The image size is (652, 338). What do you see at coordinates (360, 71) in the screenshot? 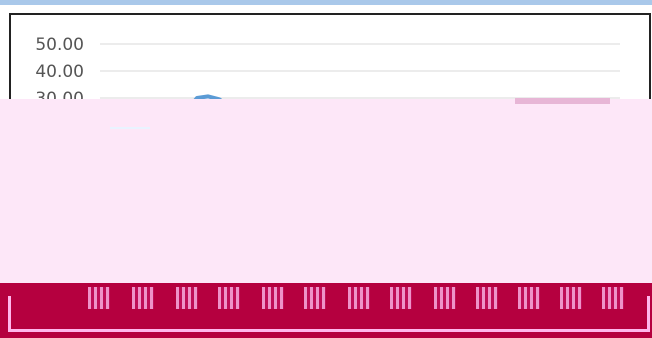
I see `gridlines` at bounding box center [360, 71].